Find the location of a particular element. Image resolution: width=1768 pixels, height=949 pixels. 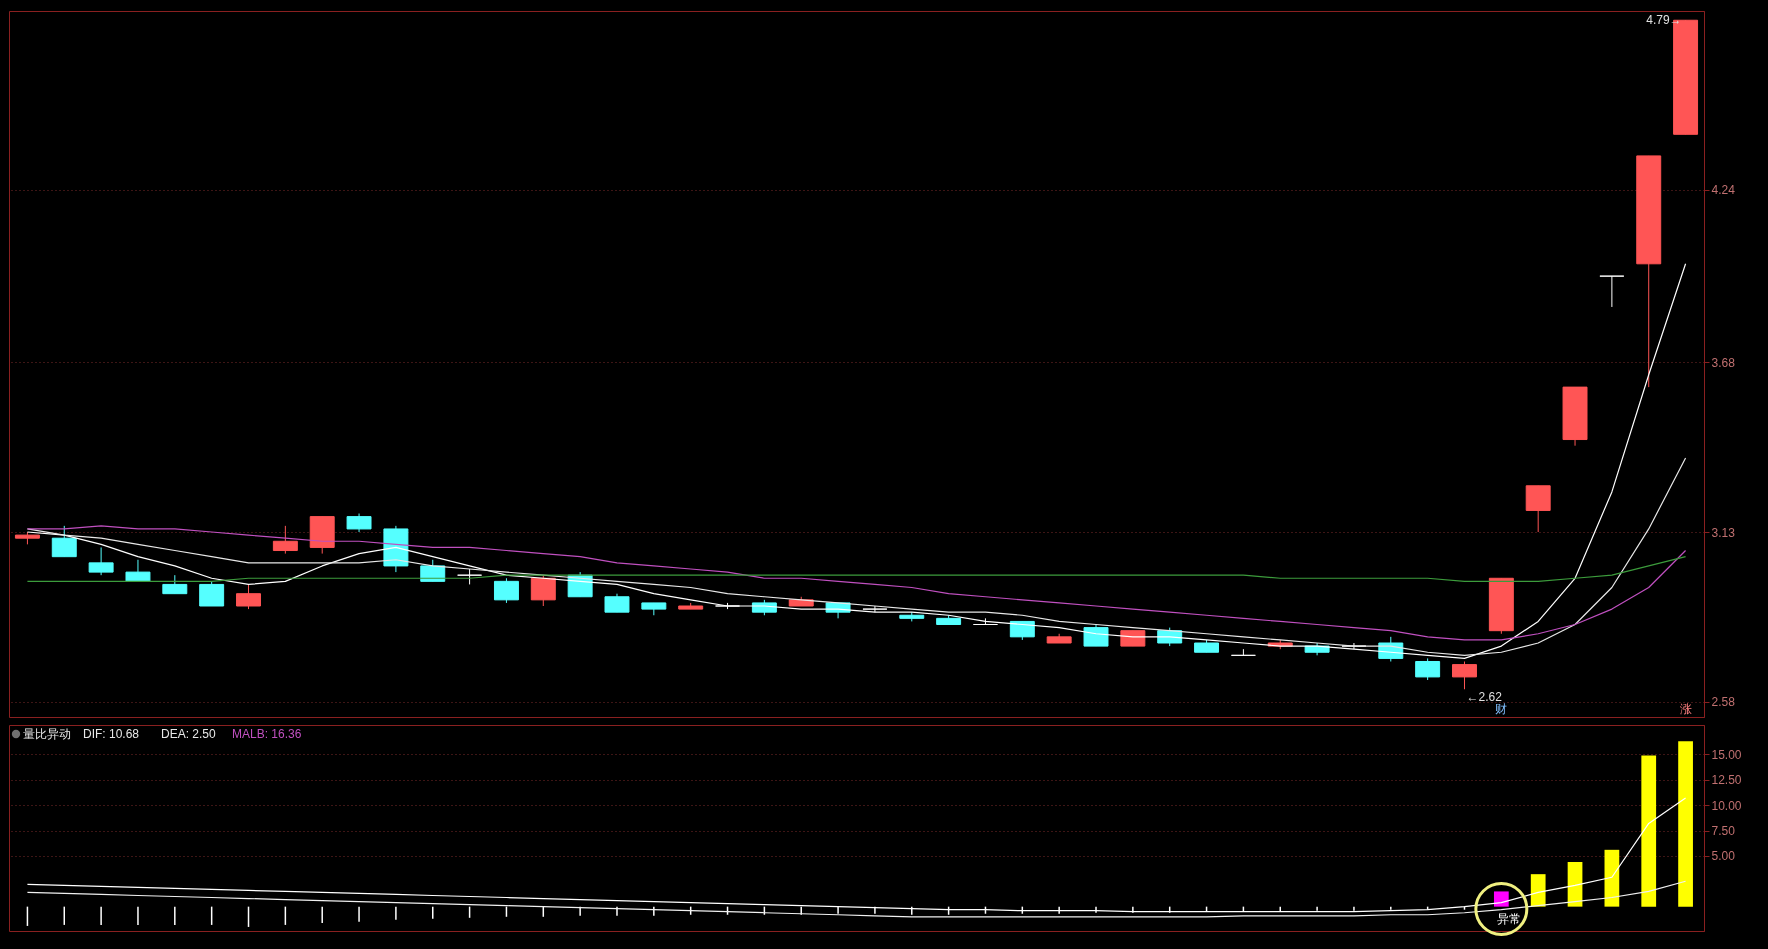

annotation: 4.79→ is located at coordinates (1664, 20).